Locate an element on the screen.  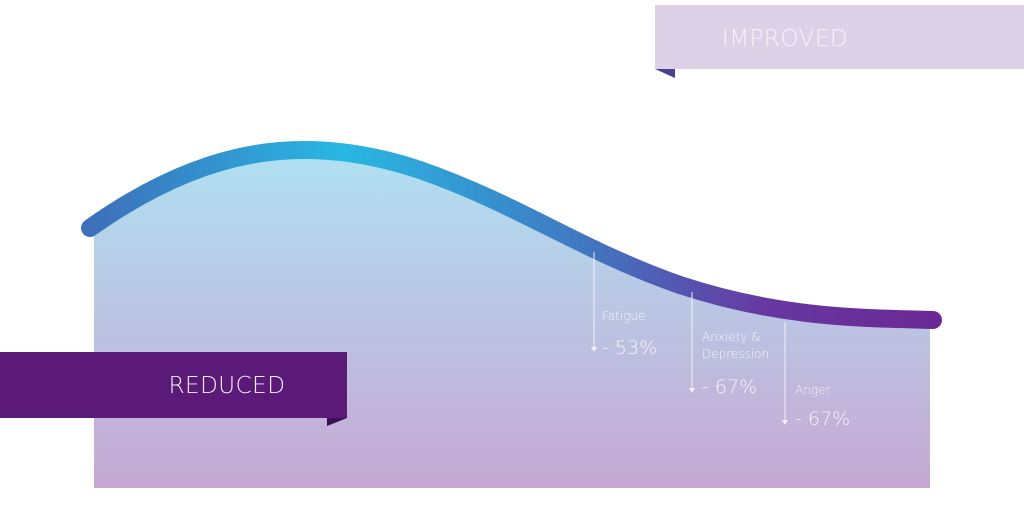
item-label: Anger is located at coordinates (813, 390).